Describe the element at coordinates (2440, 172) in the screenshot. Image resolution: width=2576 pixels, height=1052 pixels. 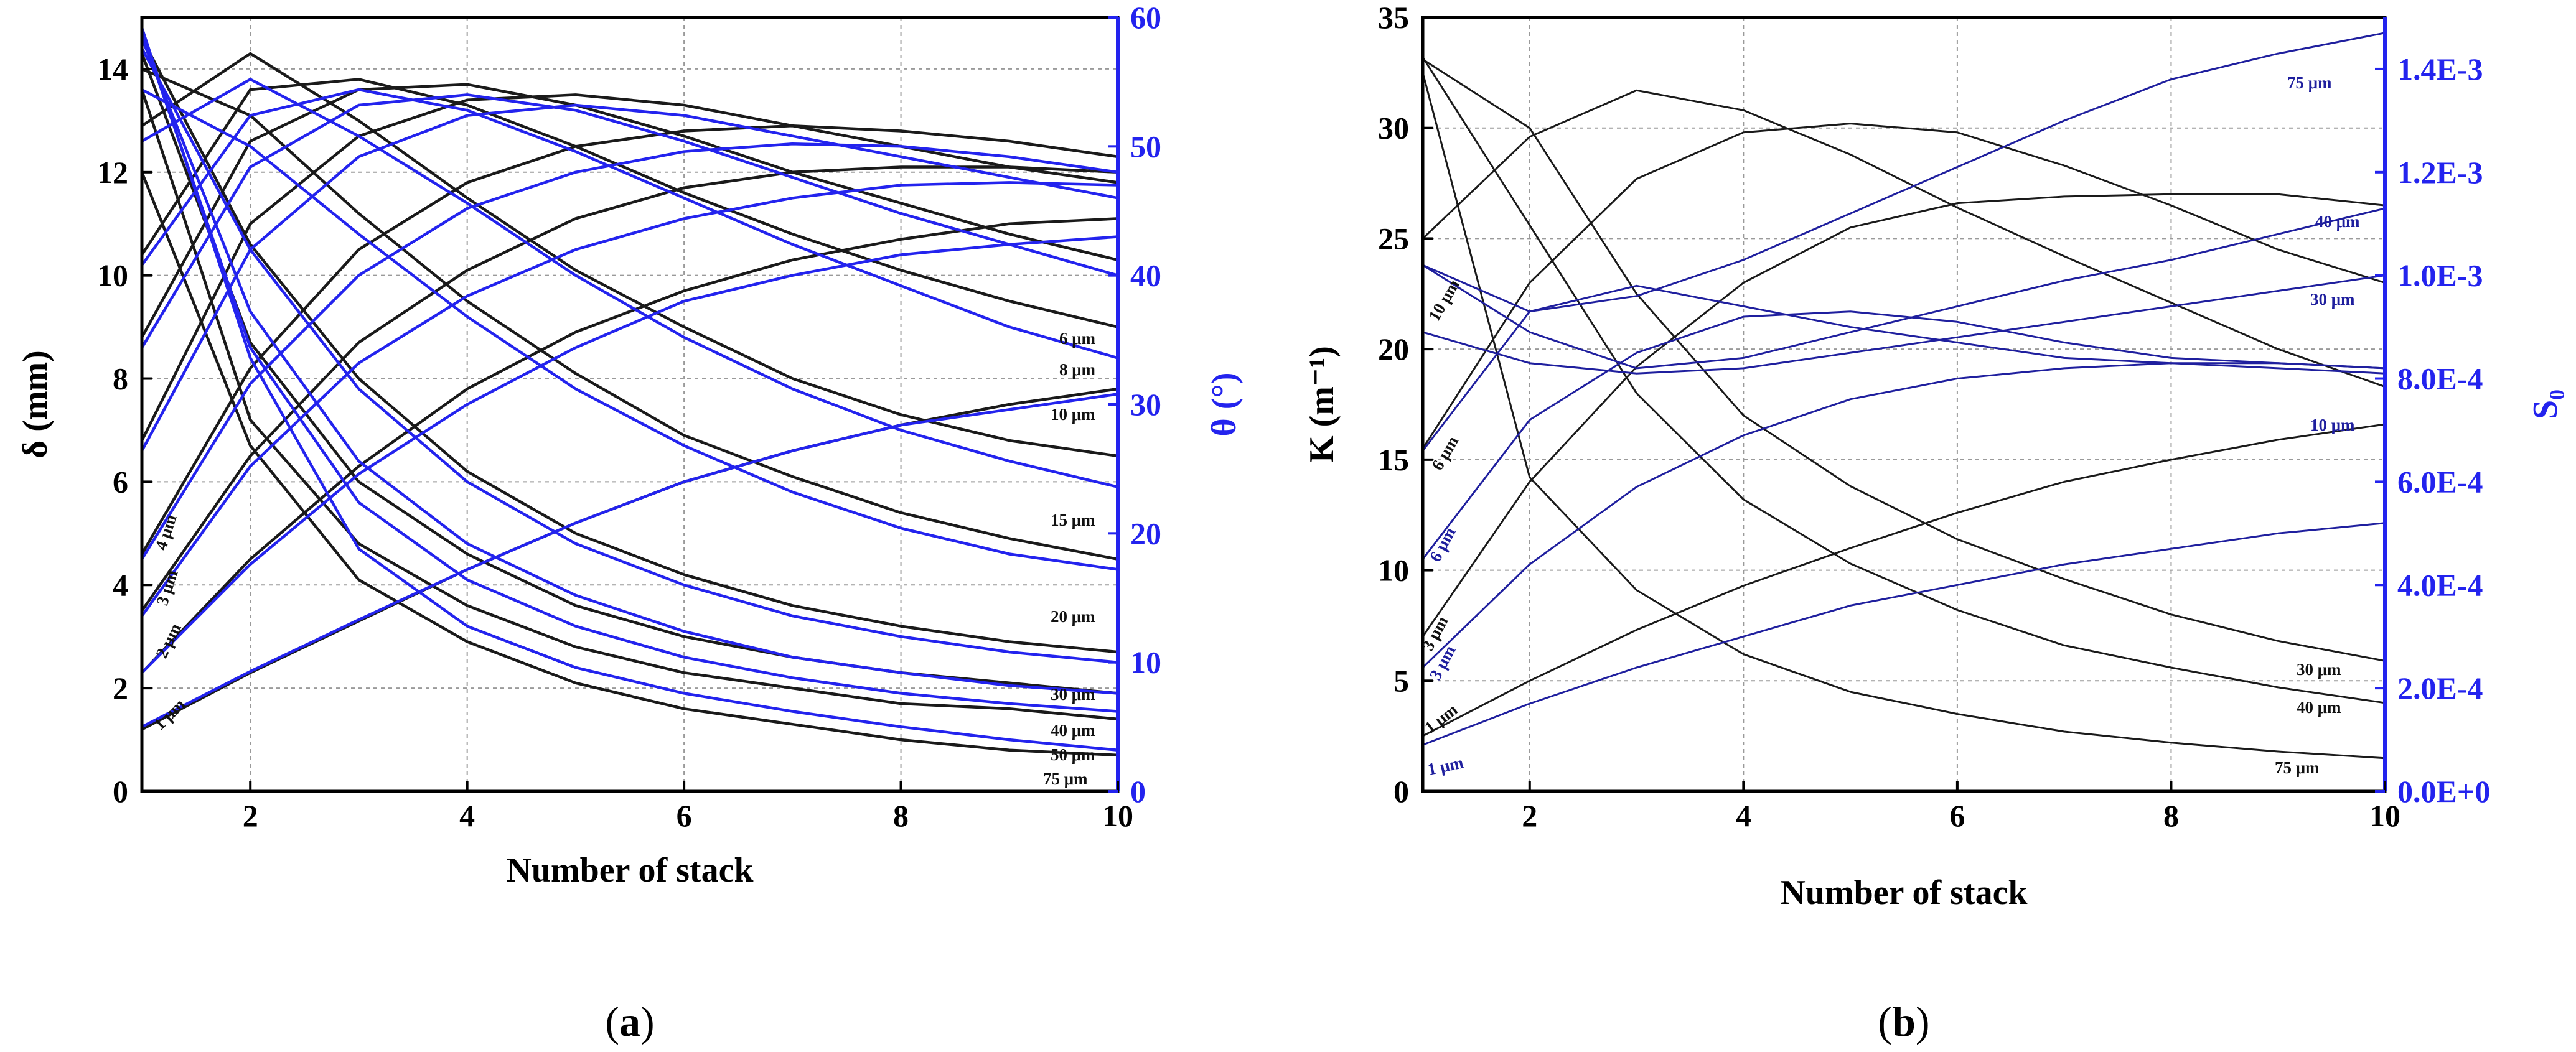
I see `y2-tick-label: 1.2E-3` at that location.